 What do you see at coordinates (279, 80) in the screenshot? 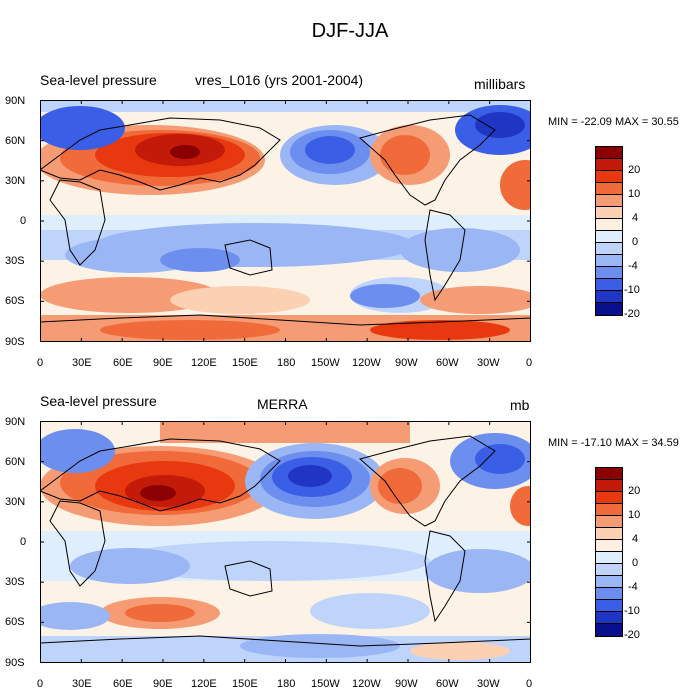
I see `panel-top-center-label: vres_L016 (yrs 2001-2004)` at bounding box center [279, 80].